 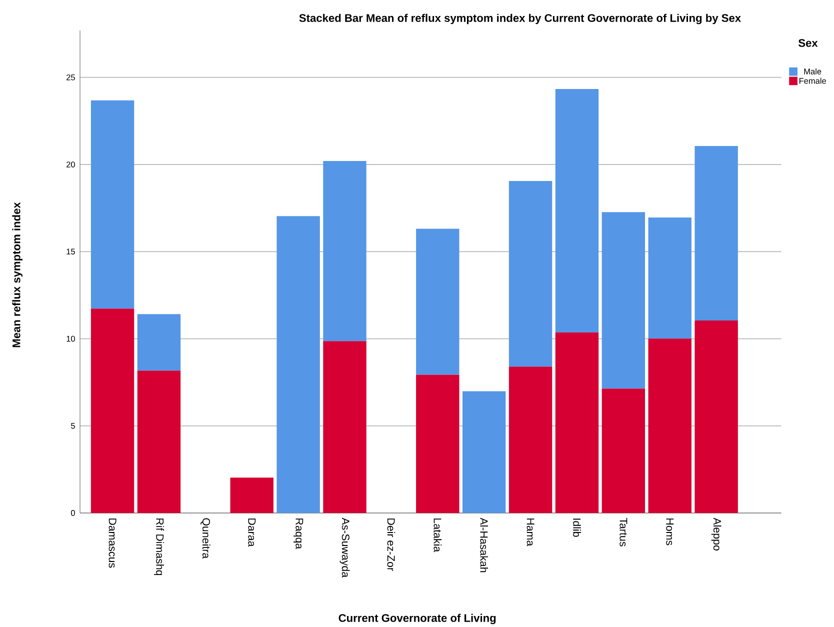 I want to click on x-tick-label: Homs, so click(x=670, y=532).